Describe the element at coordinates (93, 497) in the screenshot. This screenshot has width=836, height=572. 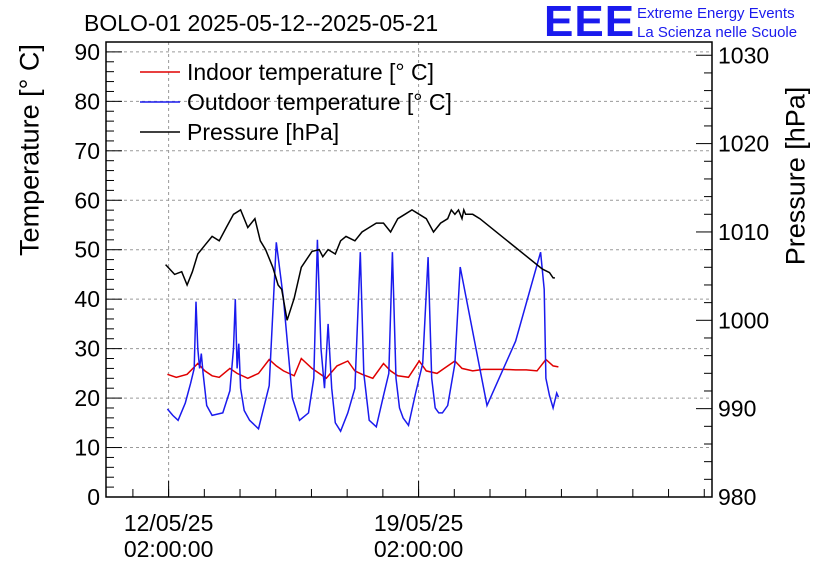
I see `y-tick-label: 0` at that location.